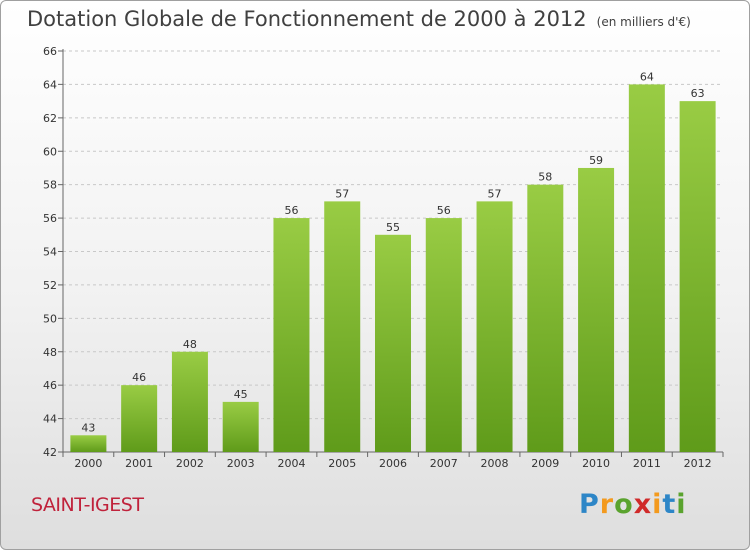 The image size is (750, 550). I want to click on bar-2000, so click(88, 443).